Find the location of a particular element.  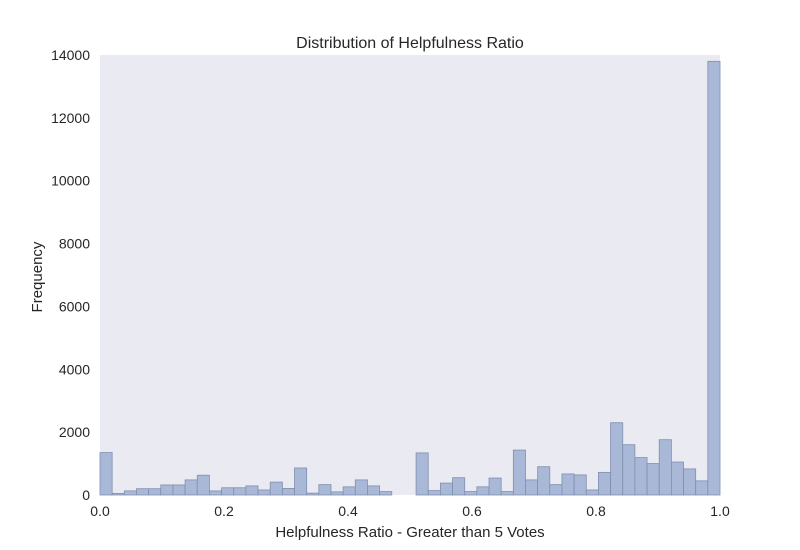

y-tick-label: 10000 is located at coordinates (70, 181).